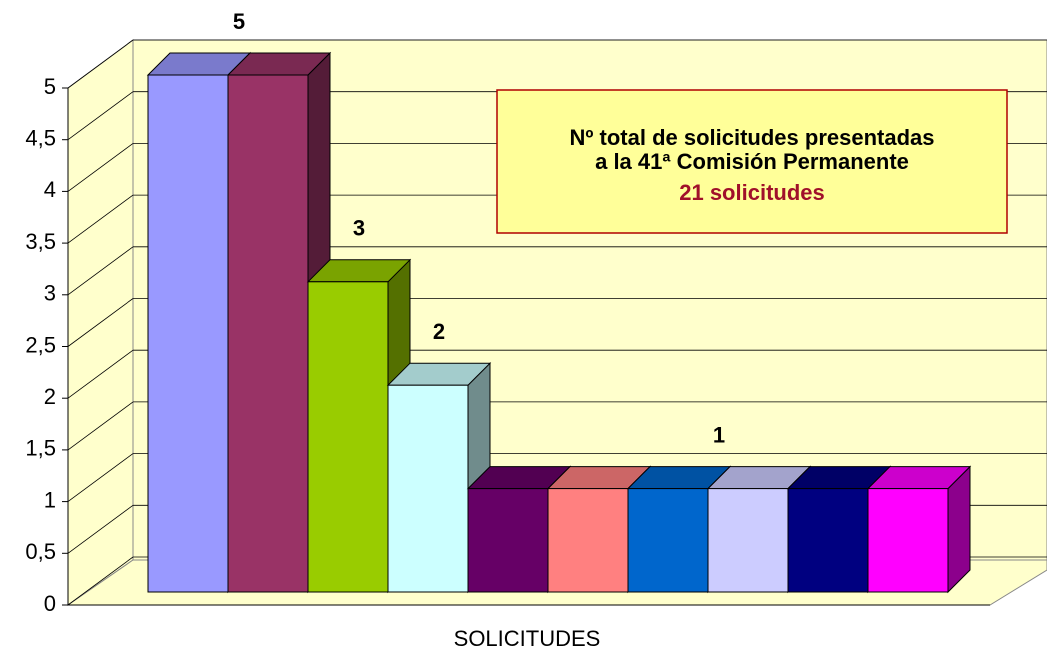 This screenshot has height=654, width=1047. Describe the element at coordinates (40, 344) in the screenshot. I see `y-tick-label: 2,5` at that location.